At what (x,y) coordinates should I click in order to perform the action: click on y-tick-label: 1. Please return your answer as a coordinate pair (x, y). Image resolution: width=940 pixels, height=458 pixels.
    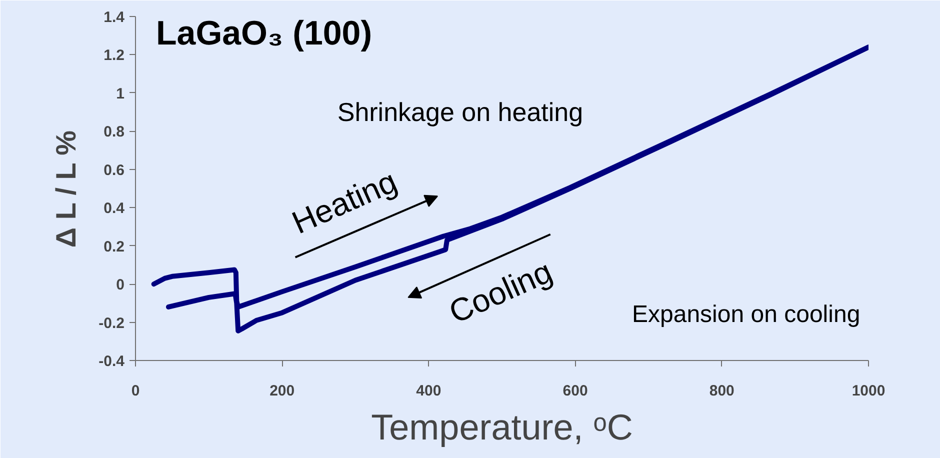
    Looking at the image, I should click on (120, 93).